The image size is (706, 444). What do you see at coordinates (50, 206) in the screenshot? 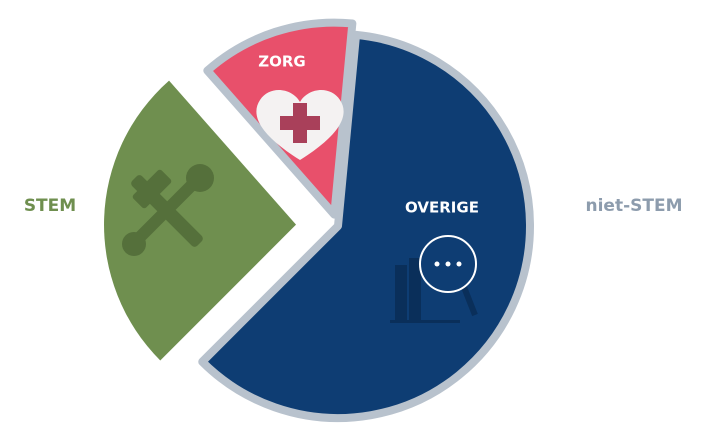
I see `category-label: STEM` at bounding box center [50, 206].